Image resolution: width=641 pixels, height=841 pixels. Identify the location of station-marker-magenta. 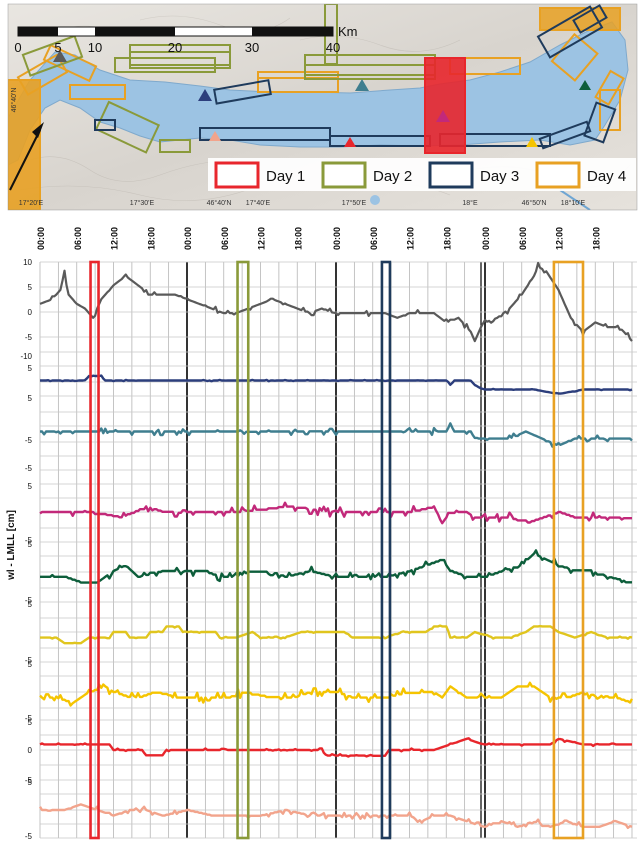
(443, 116).